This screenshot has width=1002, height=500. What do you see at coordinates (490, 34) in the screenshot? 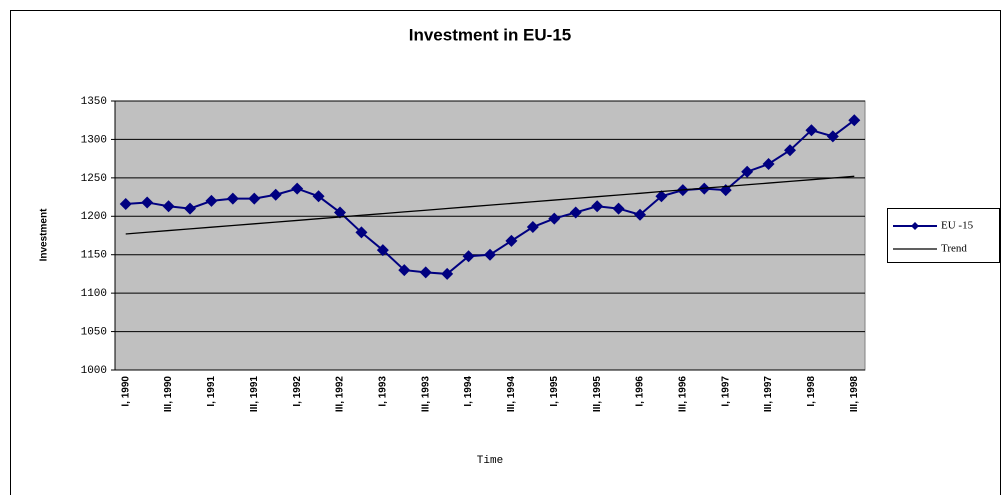
I see `chart-title: Investment in EU-15` at bounding box center [490, 34].